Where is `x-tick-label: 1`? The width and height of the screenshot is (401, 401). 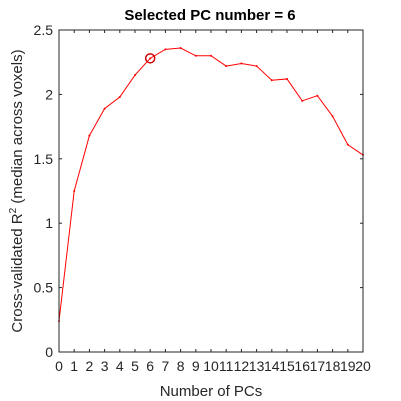 x-tick-label: 1 is located at coordinates (74, 366).